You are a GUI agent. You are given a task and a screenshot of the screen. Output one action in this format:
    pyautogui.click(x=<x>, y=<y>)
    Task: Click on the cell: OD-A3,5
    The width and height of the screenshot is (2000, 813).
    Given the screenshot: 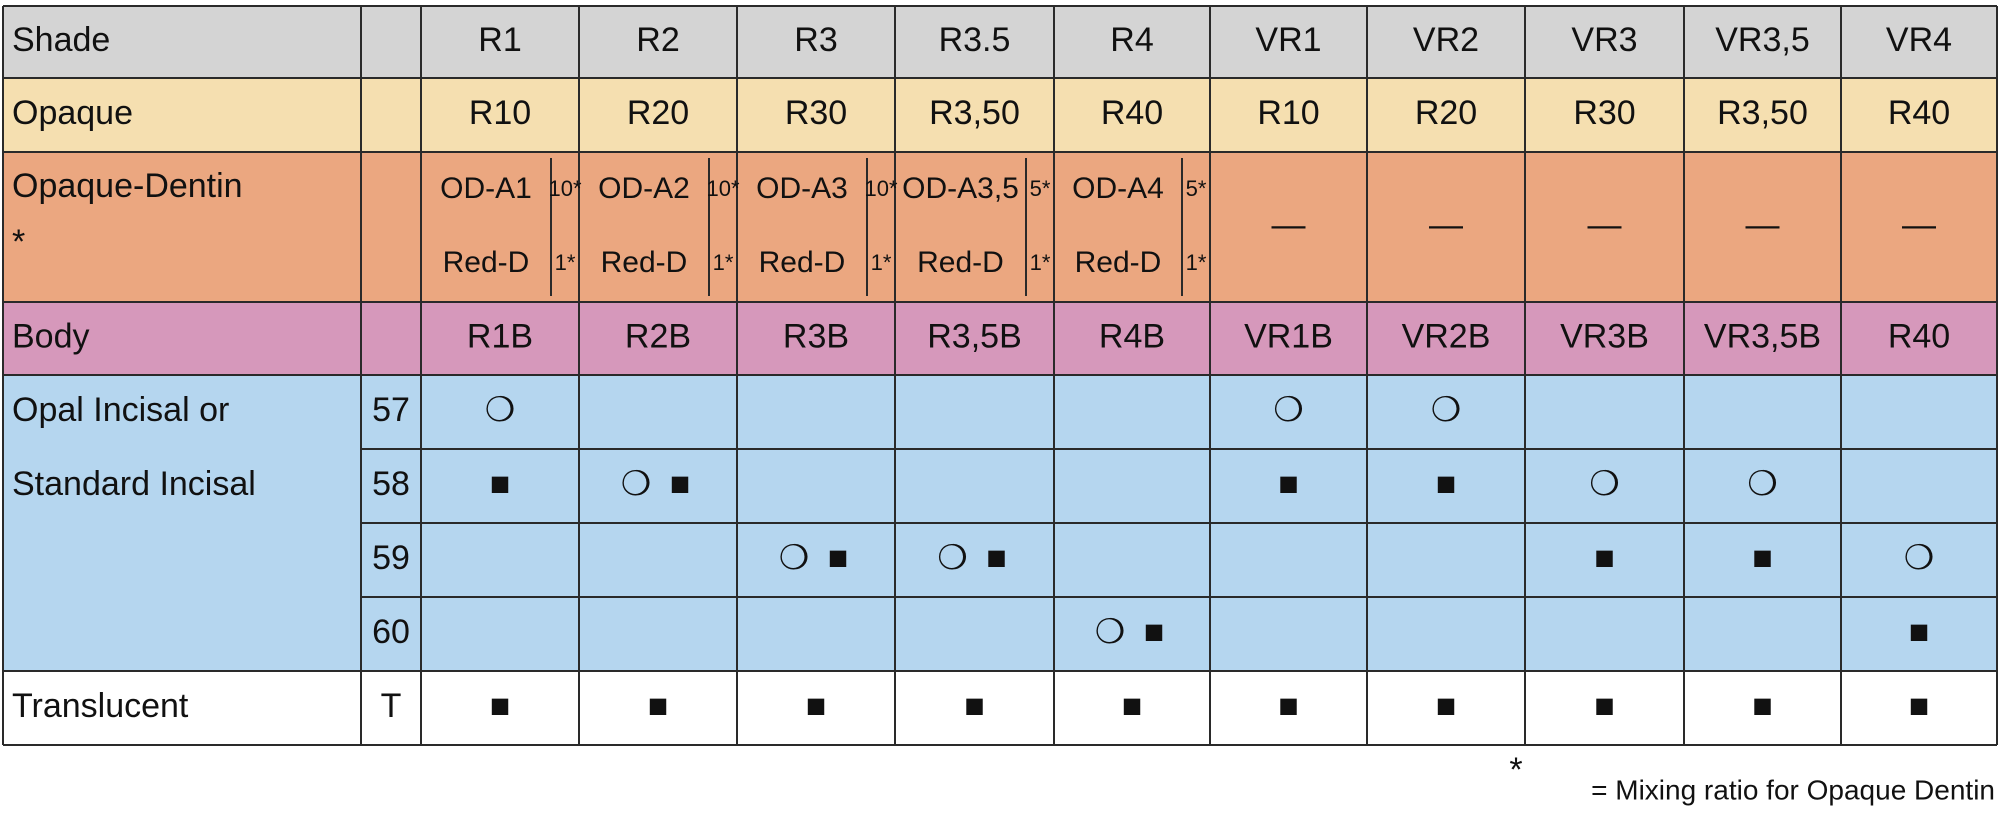 What is the action you would take?
    pyautogui.click(x=960, y=188)
    